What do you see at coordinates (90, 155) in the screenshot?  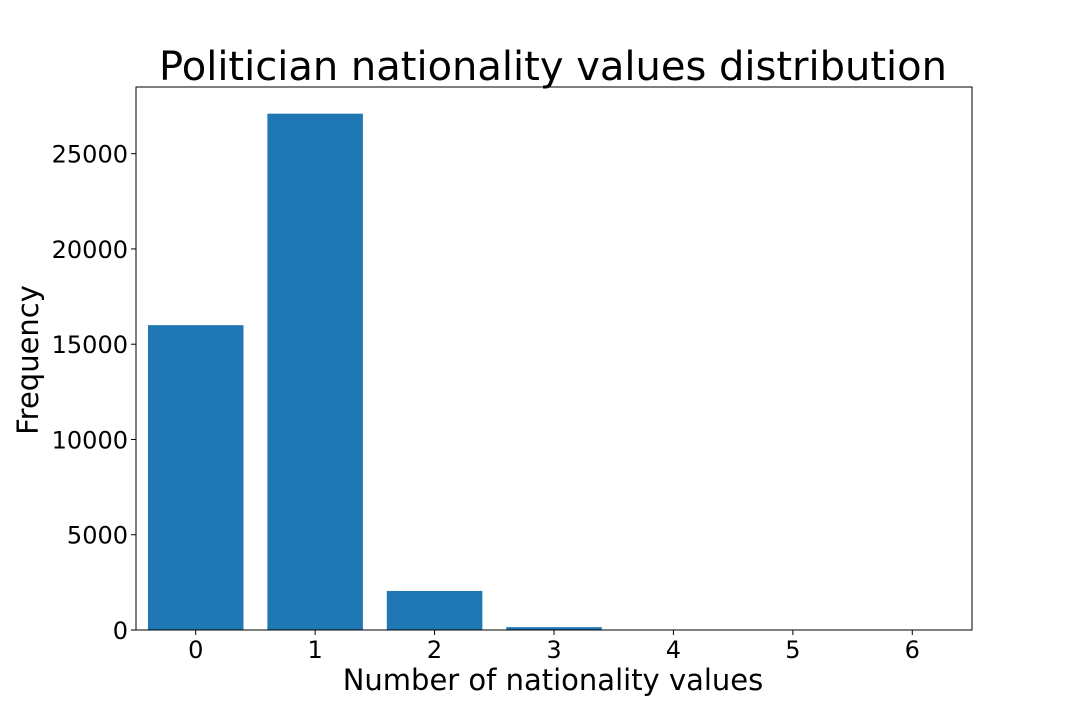 I see `y-tick-label: 25000` at bounding box center [90, 155].